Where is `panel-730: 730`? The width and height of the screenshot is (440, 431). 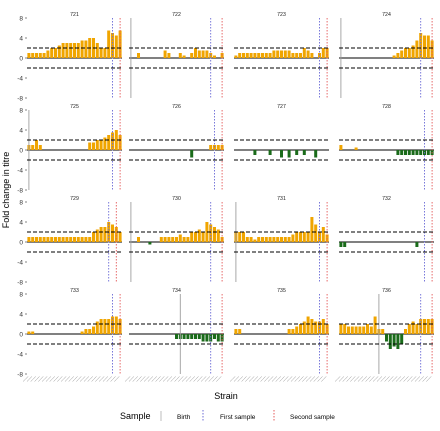
panel-730: 730 is located at coordinates (176, 239).